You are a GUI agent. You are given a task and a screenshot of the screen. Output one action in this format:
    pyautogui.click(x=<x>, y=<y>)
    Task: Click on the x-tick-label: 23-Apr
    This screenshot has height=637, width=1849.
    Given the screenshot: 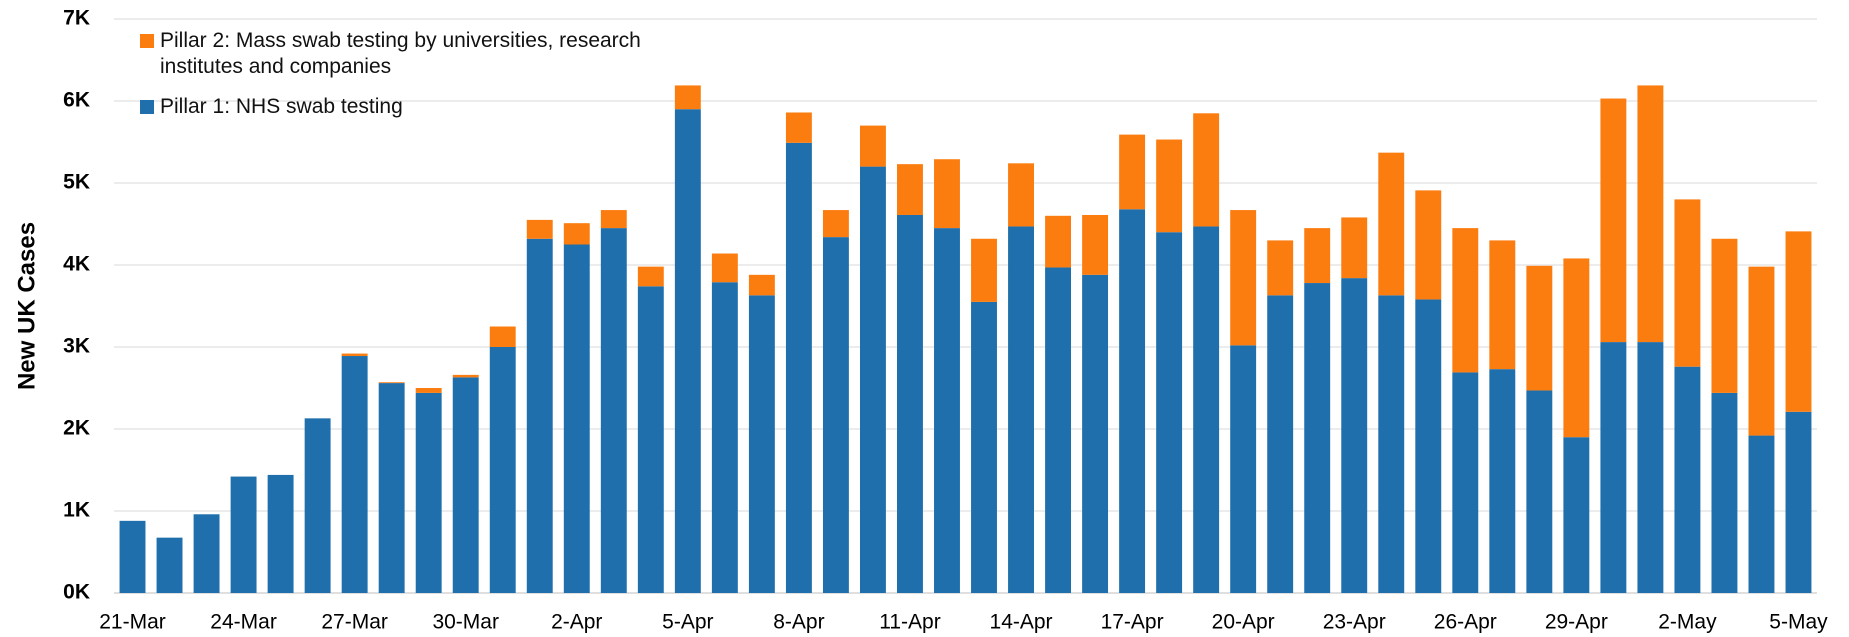 What is the action you would take?
    pyautogui.click(x=1354, y=622)
    